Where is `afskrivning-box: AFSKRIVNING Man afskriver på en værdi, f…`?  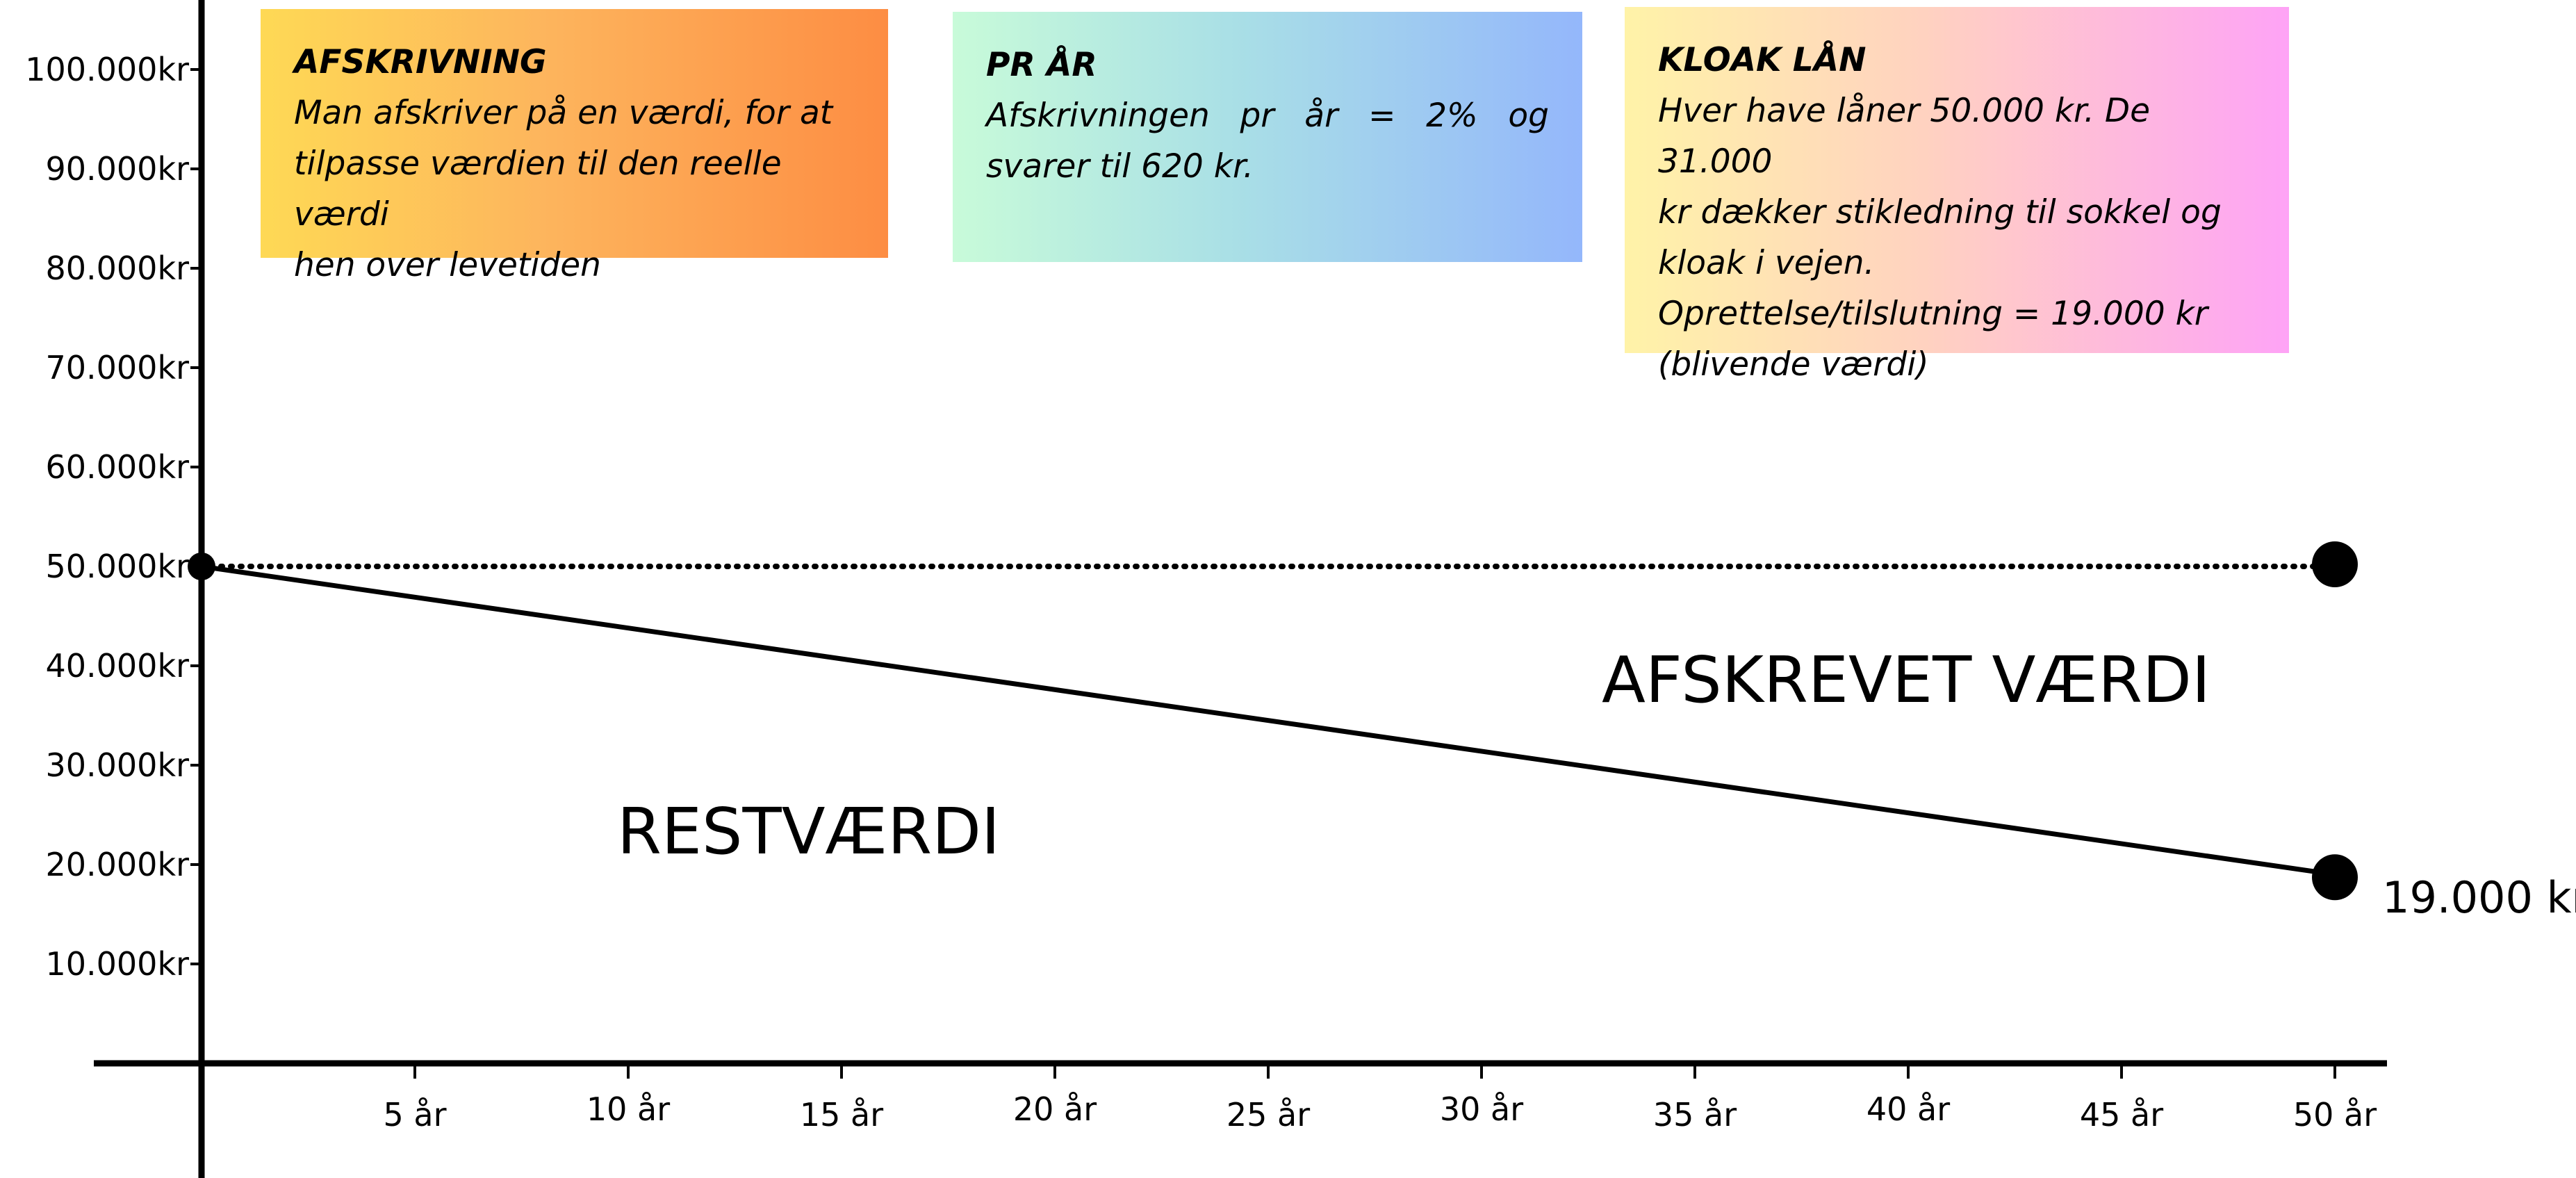 afskrivning-box: AFSKRIVNING Man afskriver på en værdi, f… is located at coordinates (574, 146).